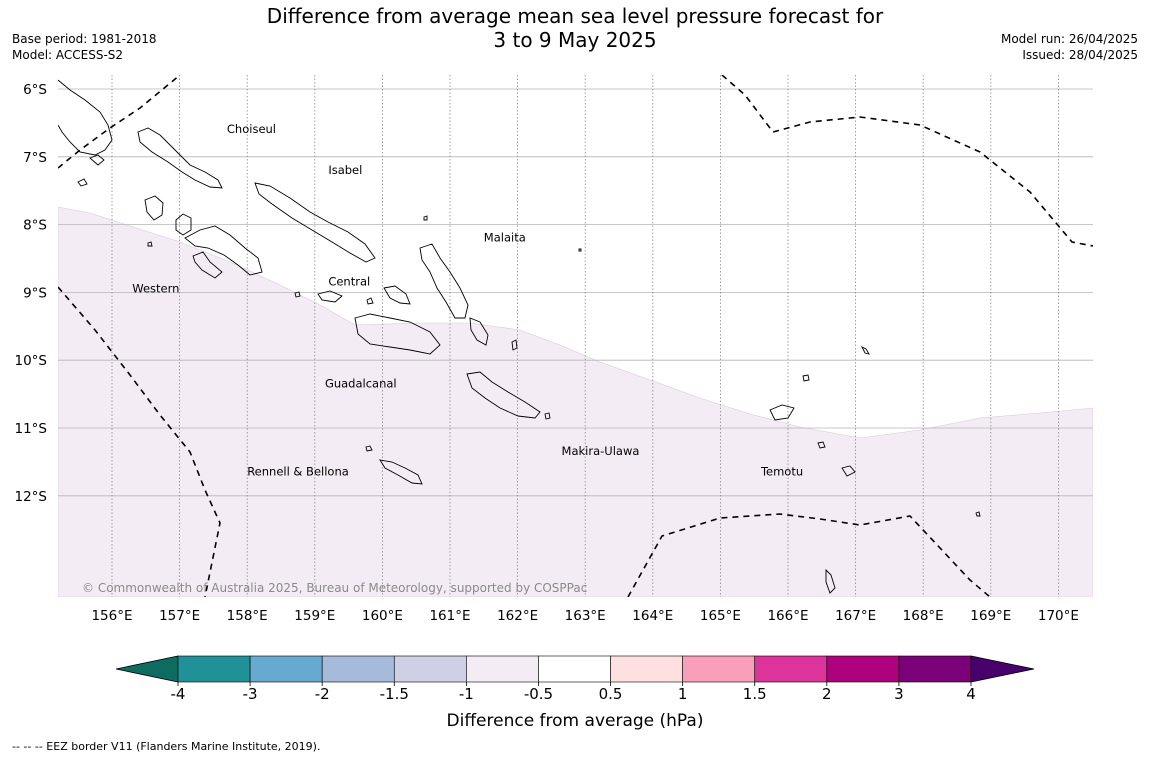  What do you see at coordinates (85, 117) in the screenshot?
I see `bougainville-island` at bounding box center [85, 117].